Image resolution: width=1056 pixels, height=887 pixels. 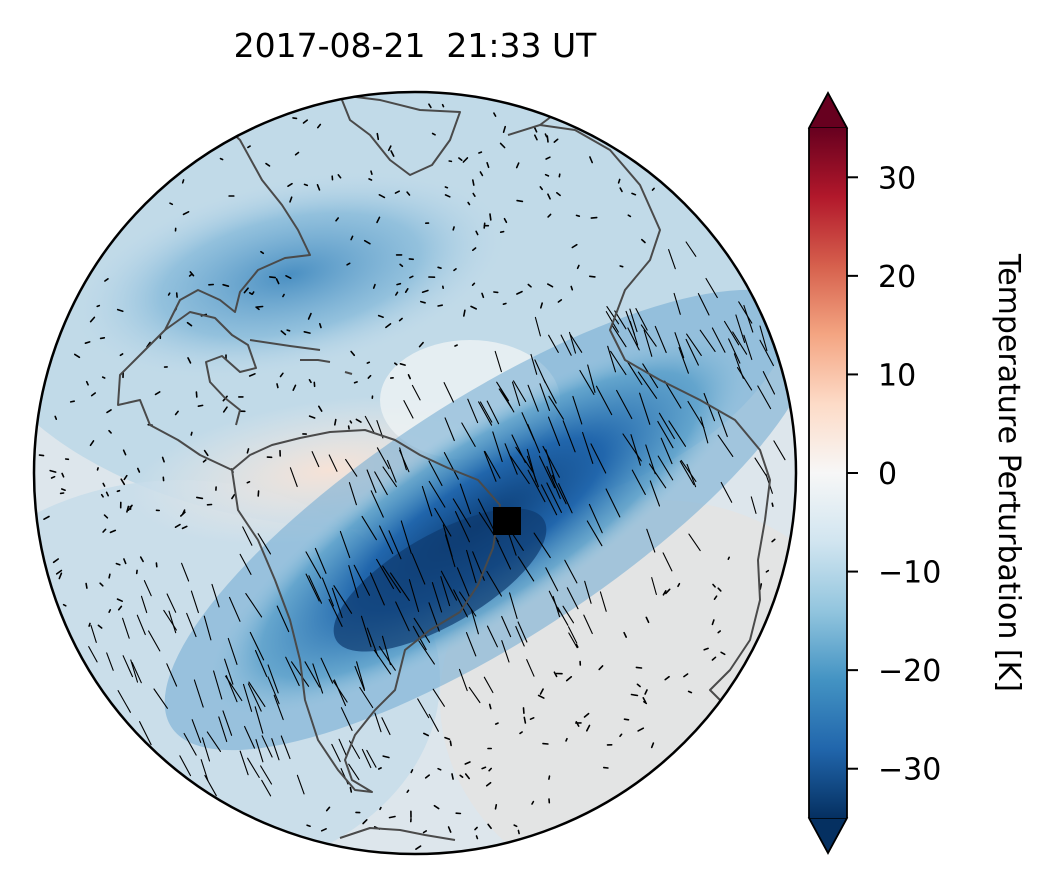 I want to click on colorbar-extend-top, so click(x=828, y=110).